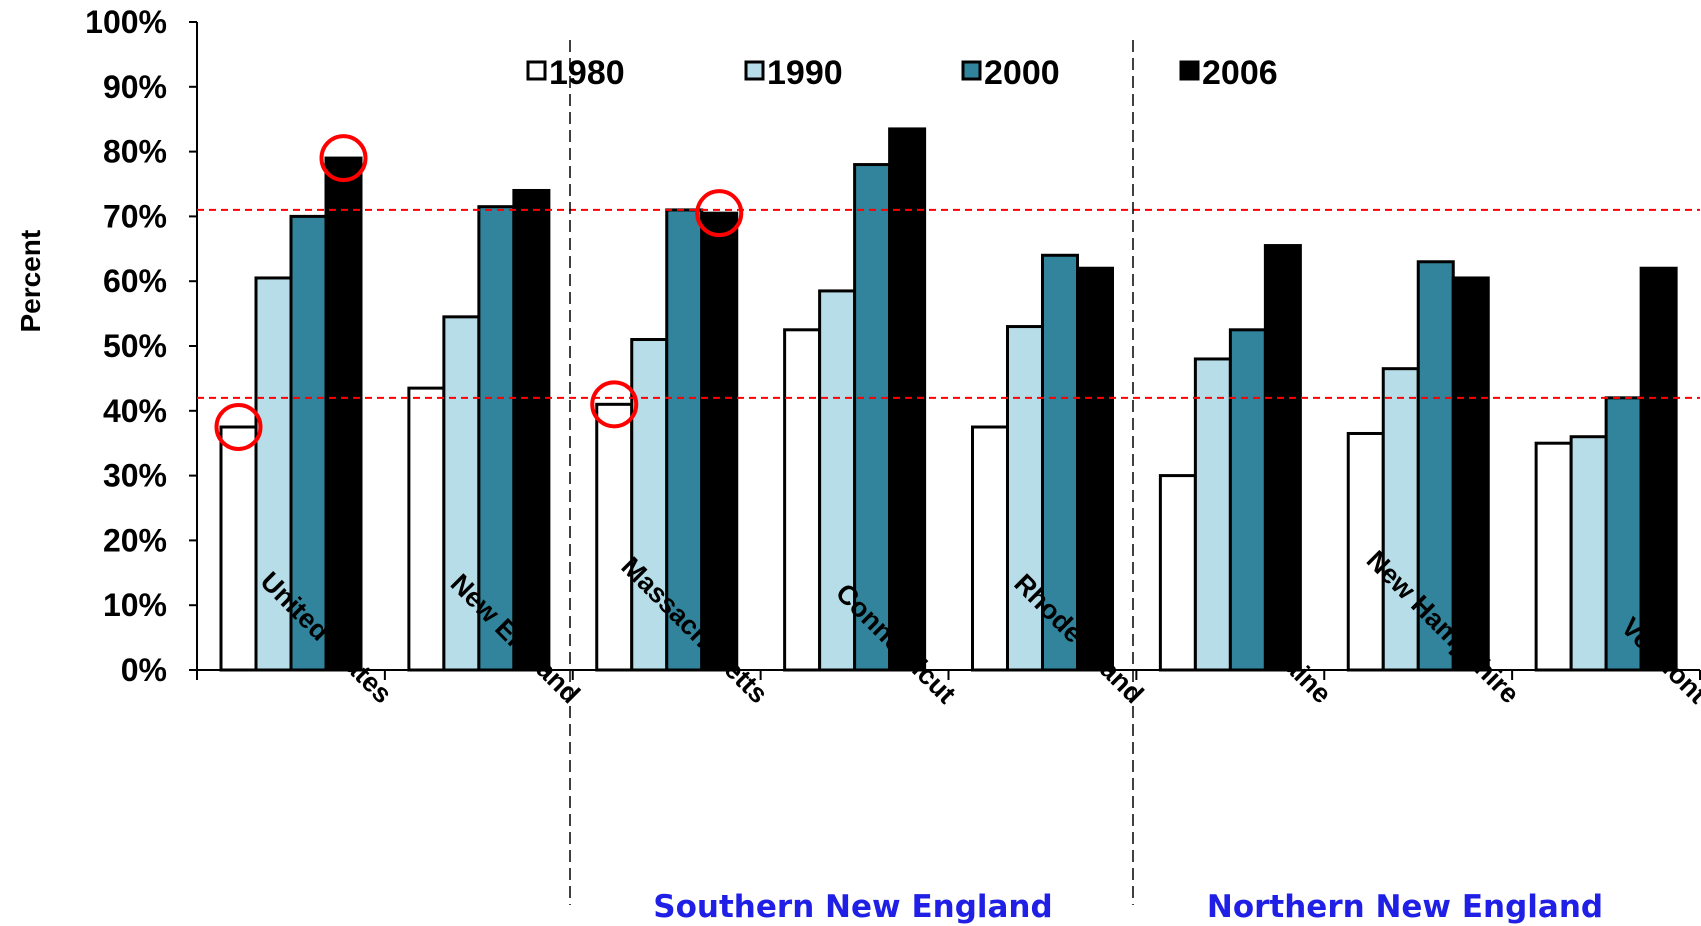  What do you see at coordinates (144, 670) in the screenshot?
I see `y-tick-label: 0%` at bounding box center [144, 670].